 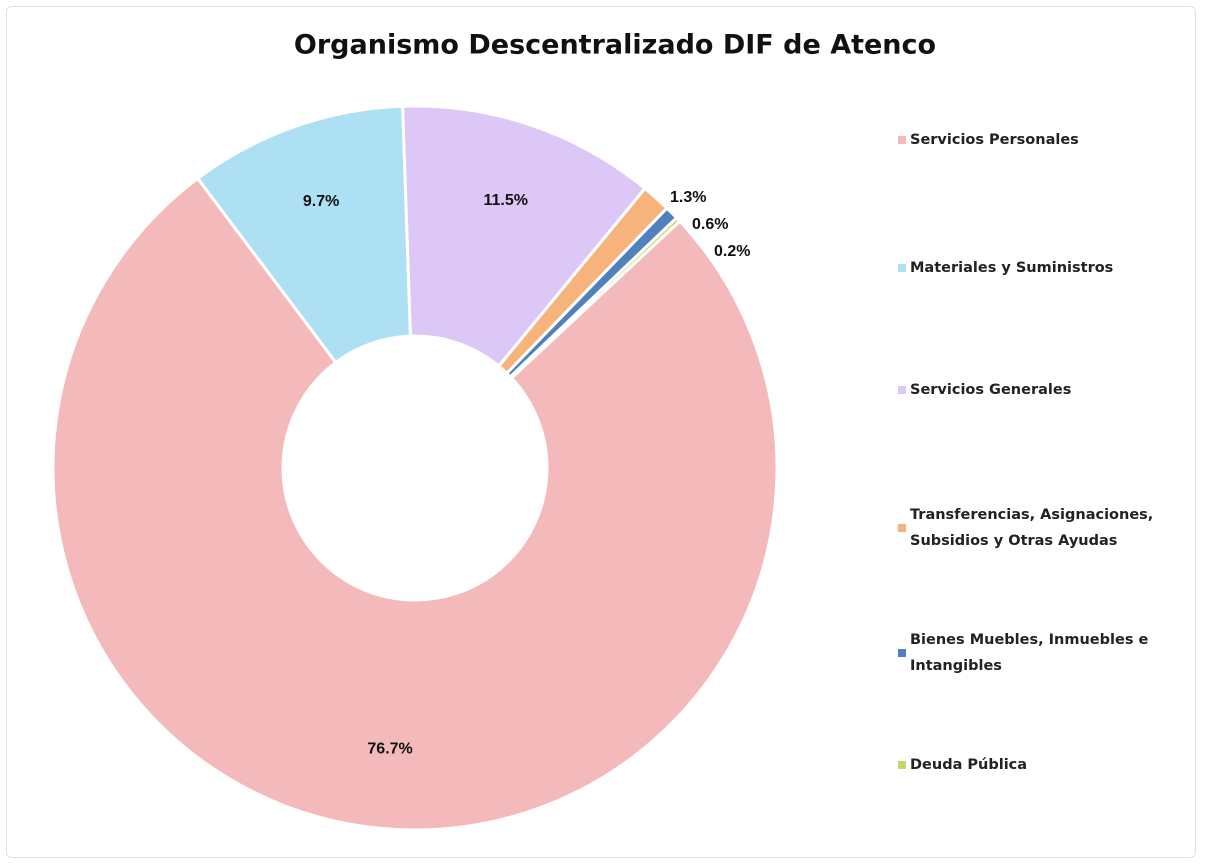 What do you see at coordinates (994, 140) in the screenshot?
I see `legend-label: Servicios Personales` at bounding box center [994, 140].